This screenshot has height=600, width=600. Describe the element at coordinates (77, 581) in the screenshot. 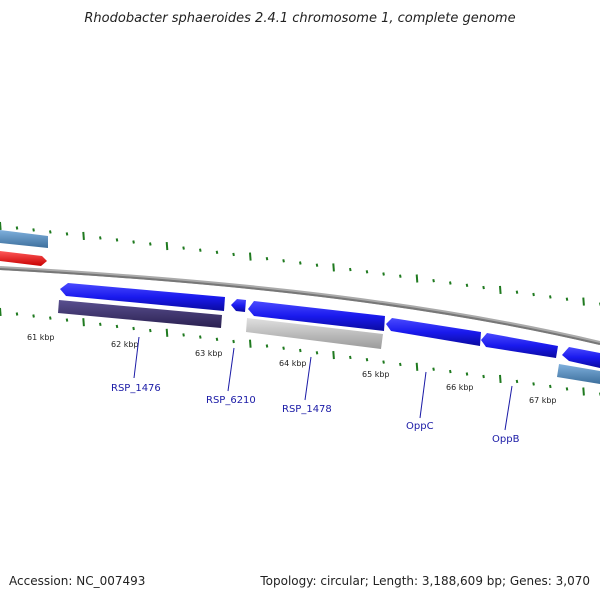

I see `accession-text: Accession: NC_007493` at that location.